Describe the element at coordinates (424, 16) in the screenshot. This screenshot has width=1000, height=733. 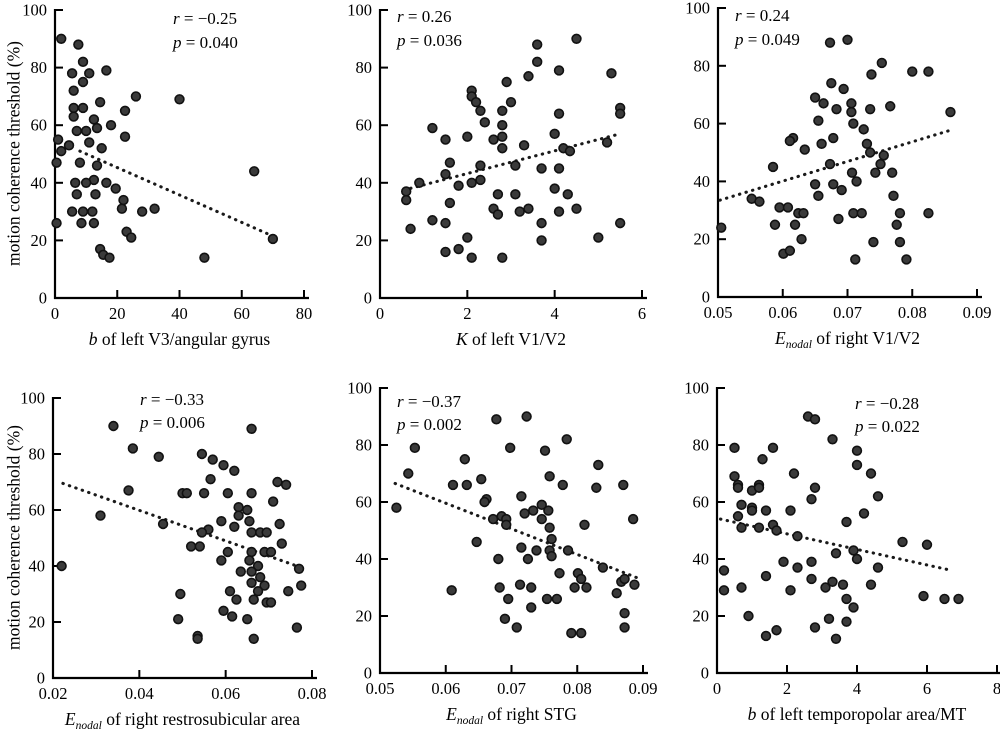
I see `r-value-annotation: r = 0.26` at that location.